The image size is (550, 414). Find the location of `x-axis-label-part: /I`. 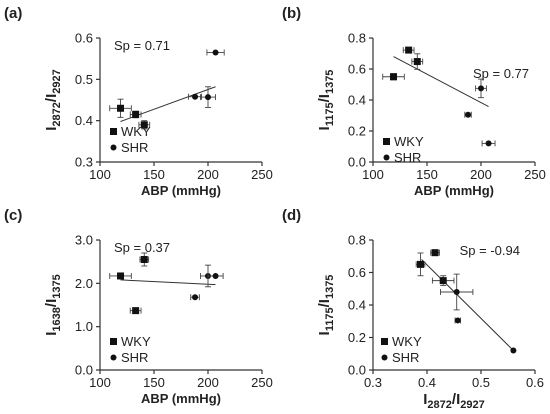

x-axis-label-part: /I is located at coordinates (456, 399).